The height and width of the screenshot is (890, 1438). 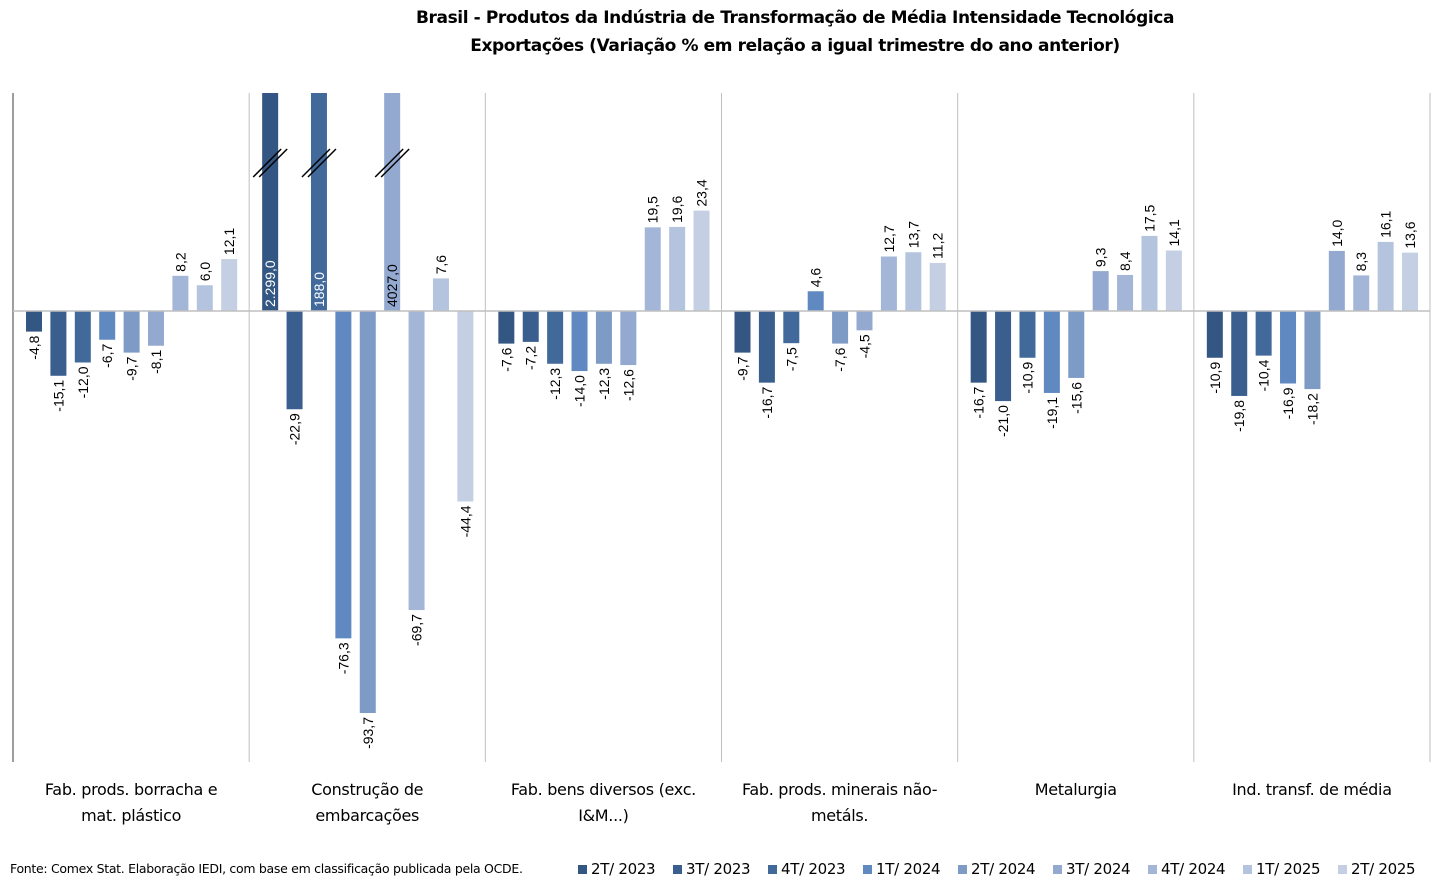 I want to click on bar-3T2024-cat2, so click(x=628, y=338).